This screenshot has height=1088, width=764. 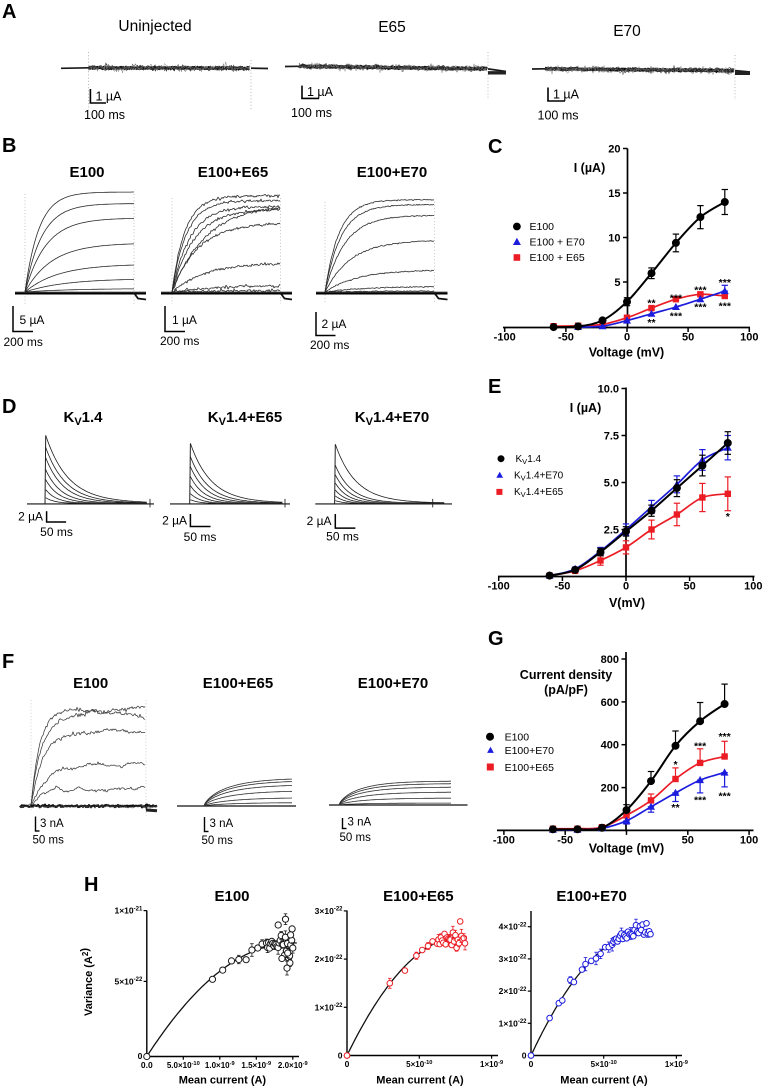 What do you see at coordinates (557, 258) in the screenshot?
I see `svg-text: E100 + E65` at bounding box center [557, 258].